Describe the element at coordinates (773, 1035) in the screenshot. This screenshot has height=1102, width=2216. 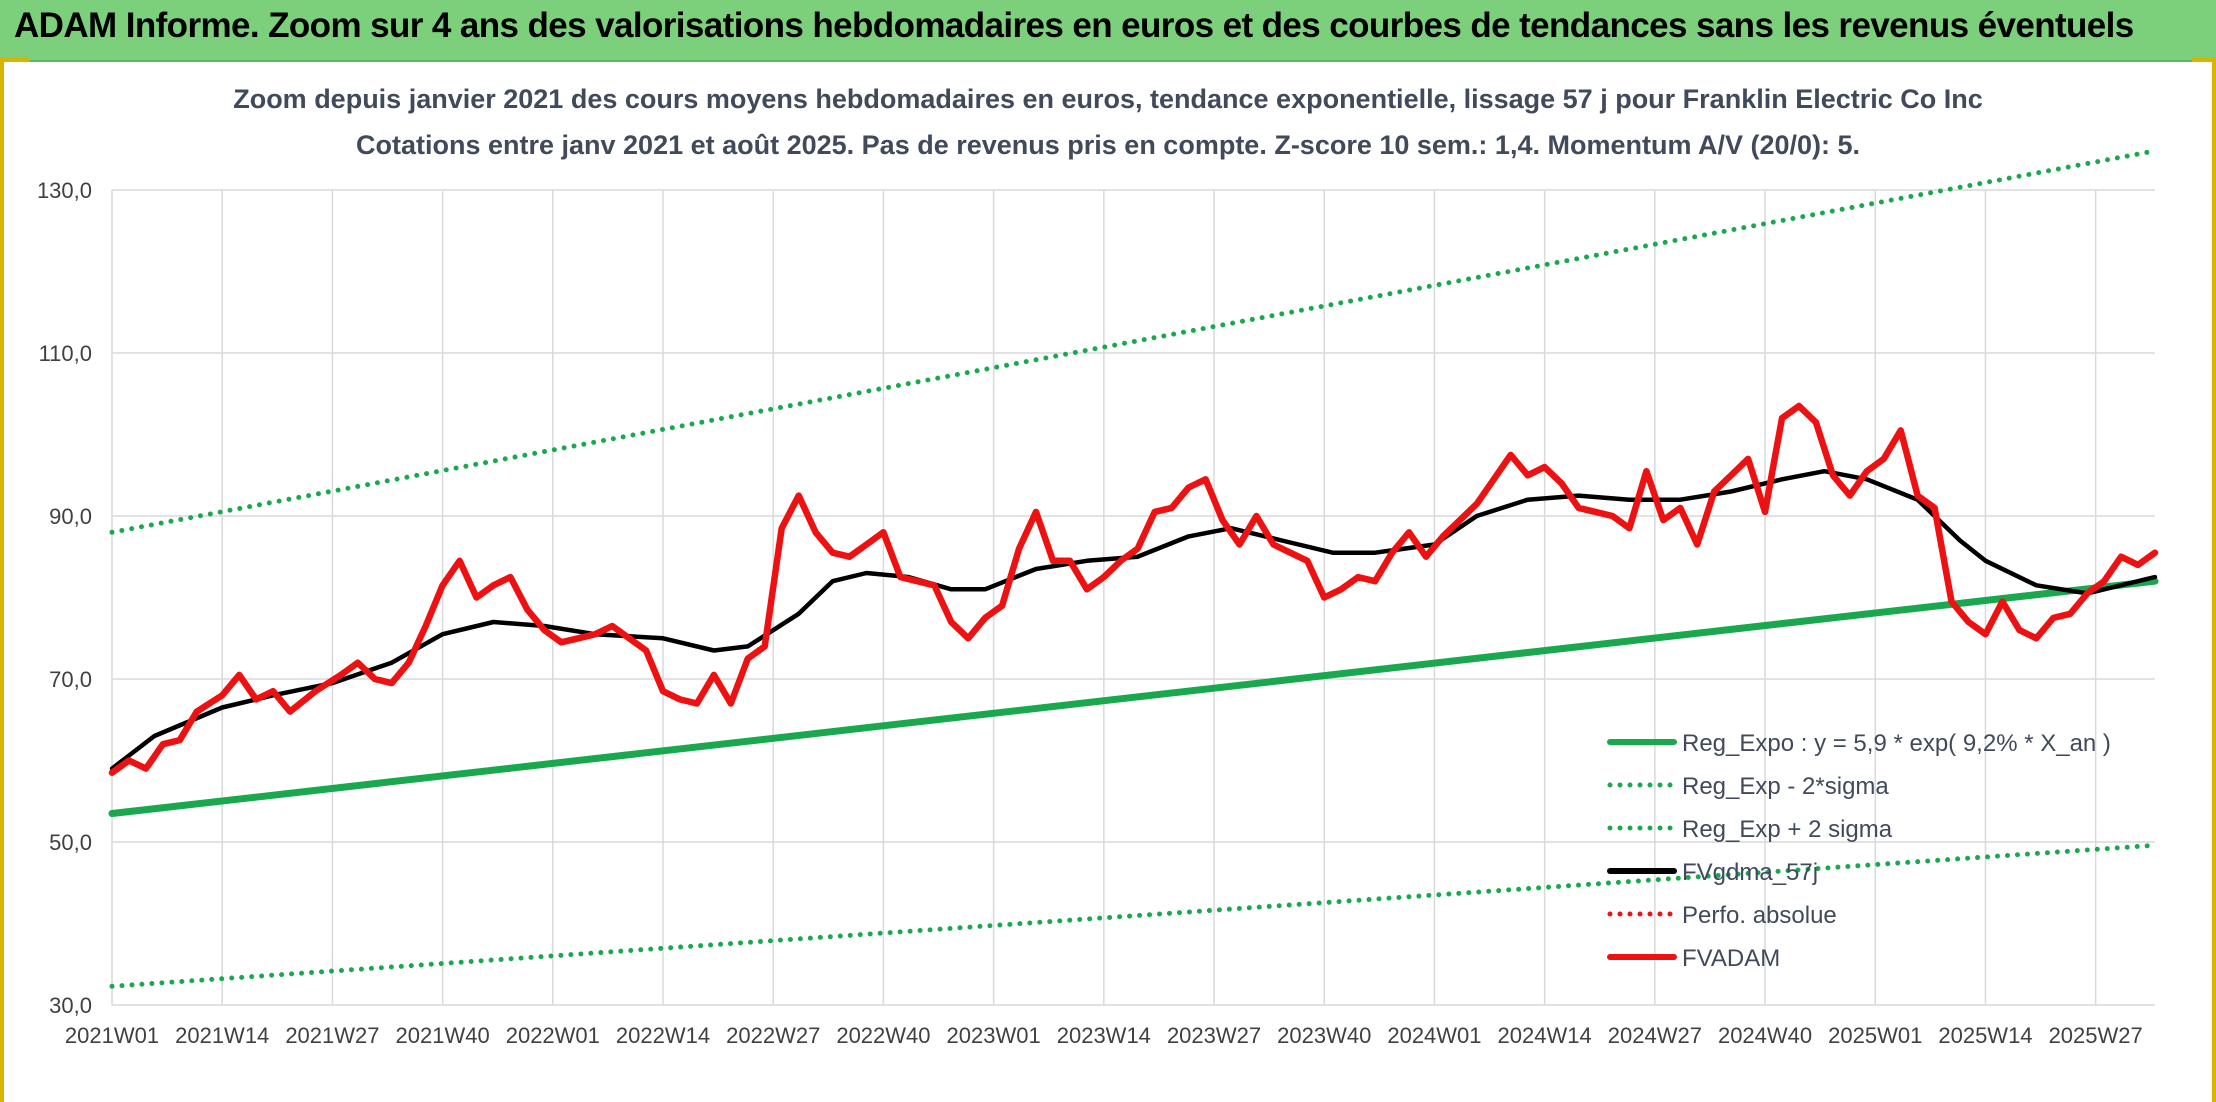
I see `x-tick-label: 2022W27` at that location.